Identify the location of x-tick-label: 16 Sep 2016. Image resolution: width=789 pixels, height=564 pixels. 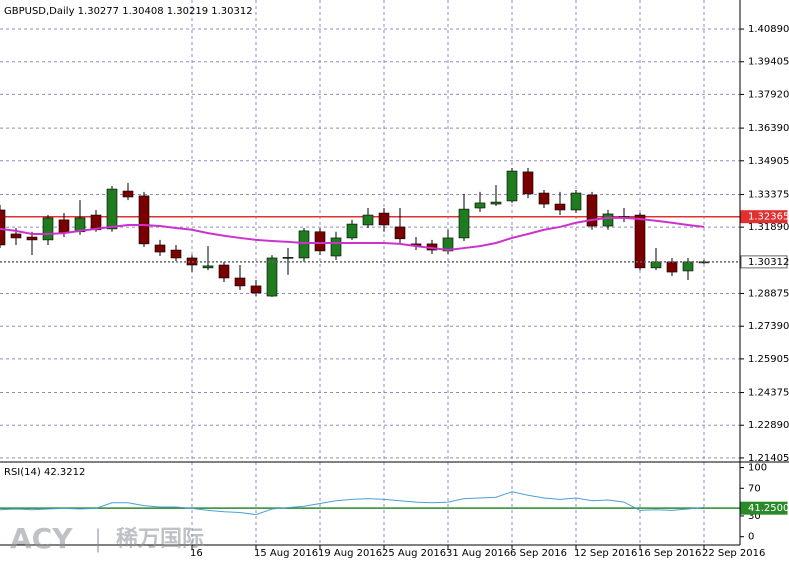
(669, 553).